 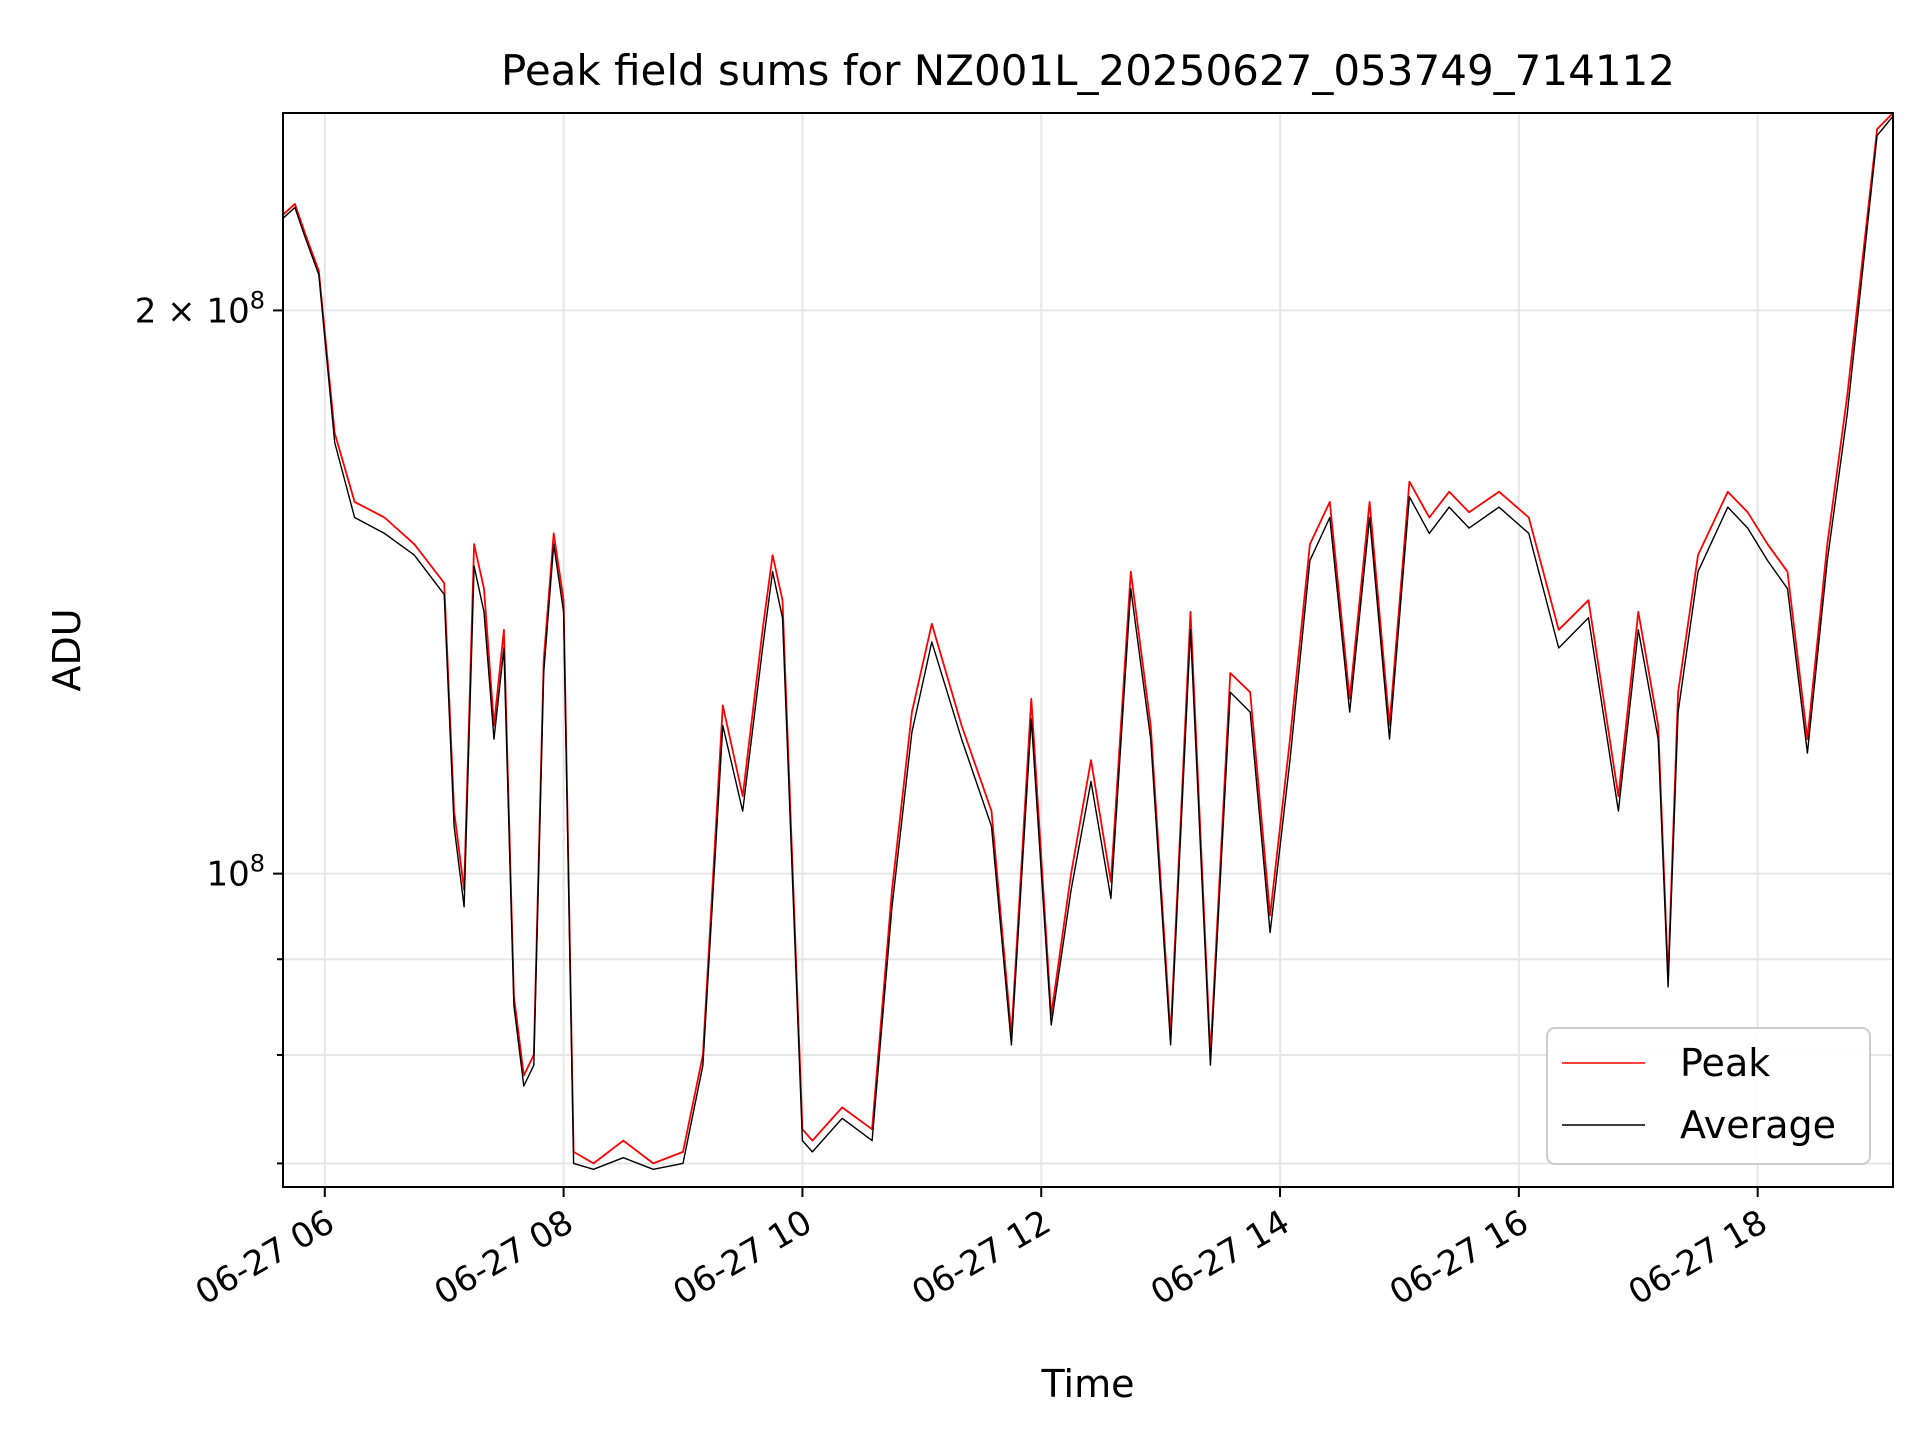 I want to click on y-tick-label: 108, so click(x=235, y=872).